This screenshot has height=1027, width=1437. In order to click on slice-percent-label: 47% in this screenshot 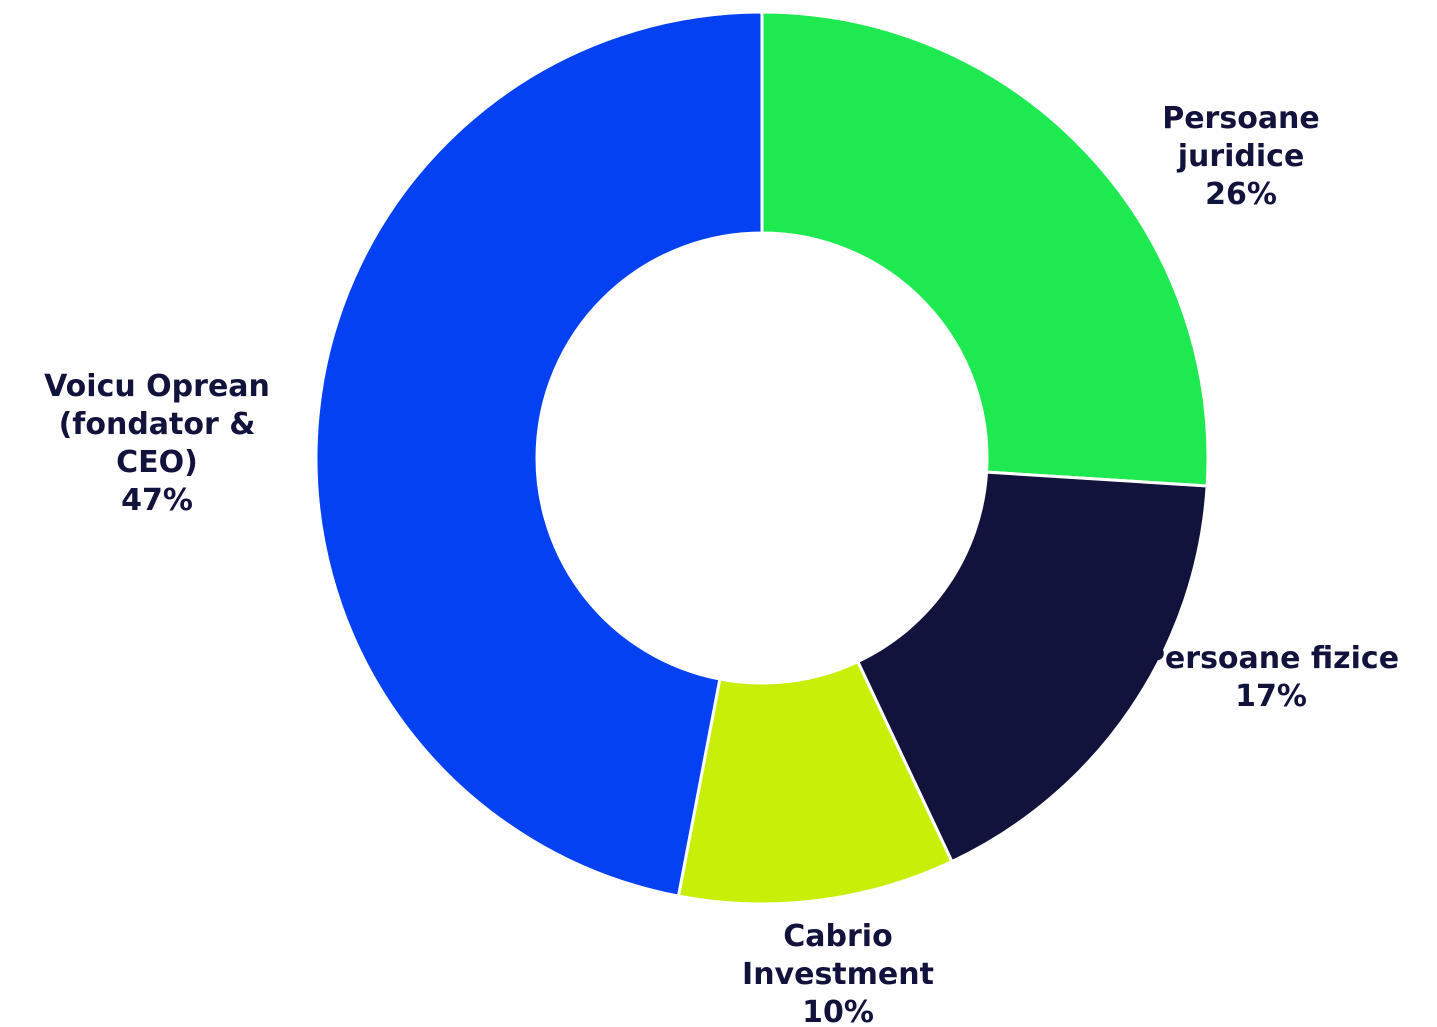, I will do `click(157, 500)`.